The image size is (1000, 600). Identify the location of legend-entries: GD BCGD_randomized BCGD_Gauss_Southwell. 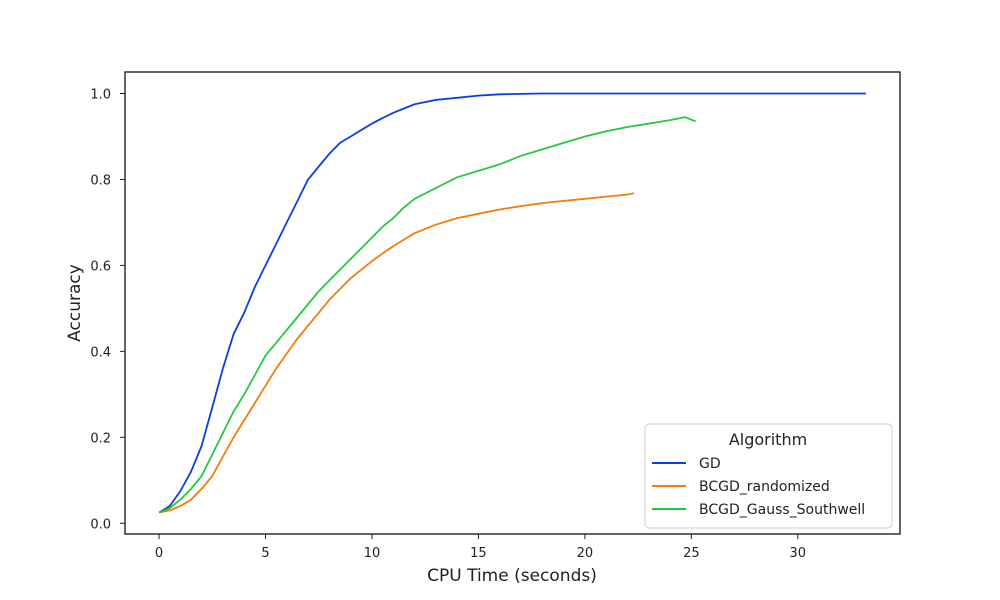
(758, 487).